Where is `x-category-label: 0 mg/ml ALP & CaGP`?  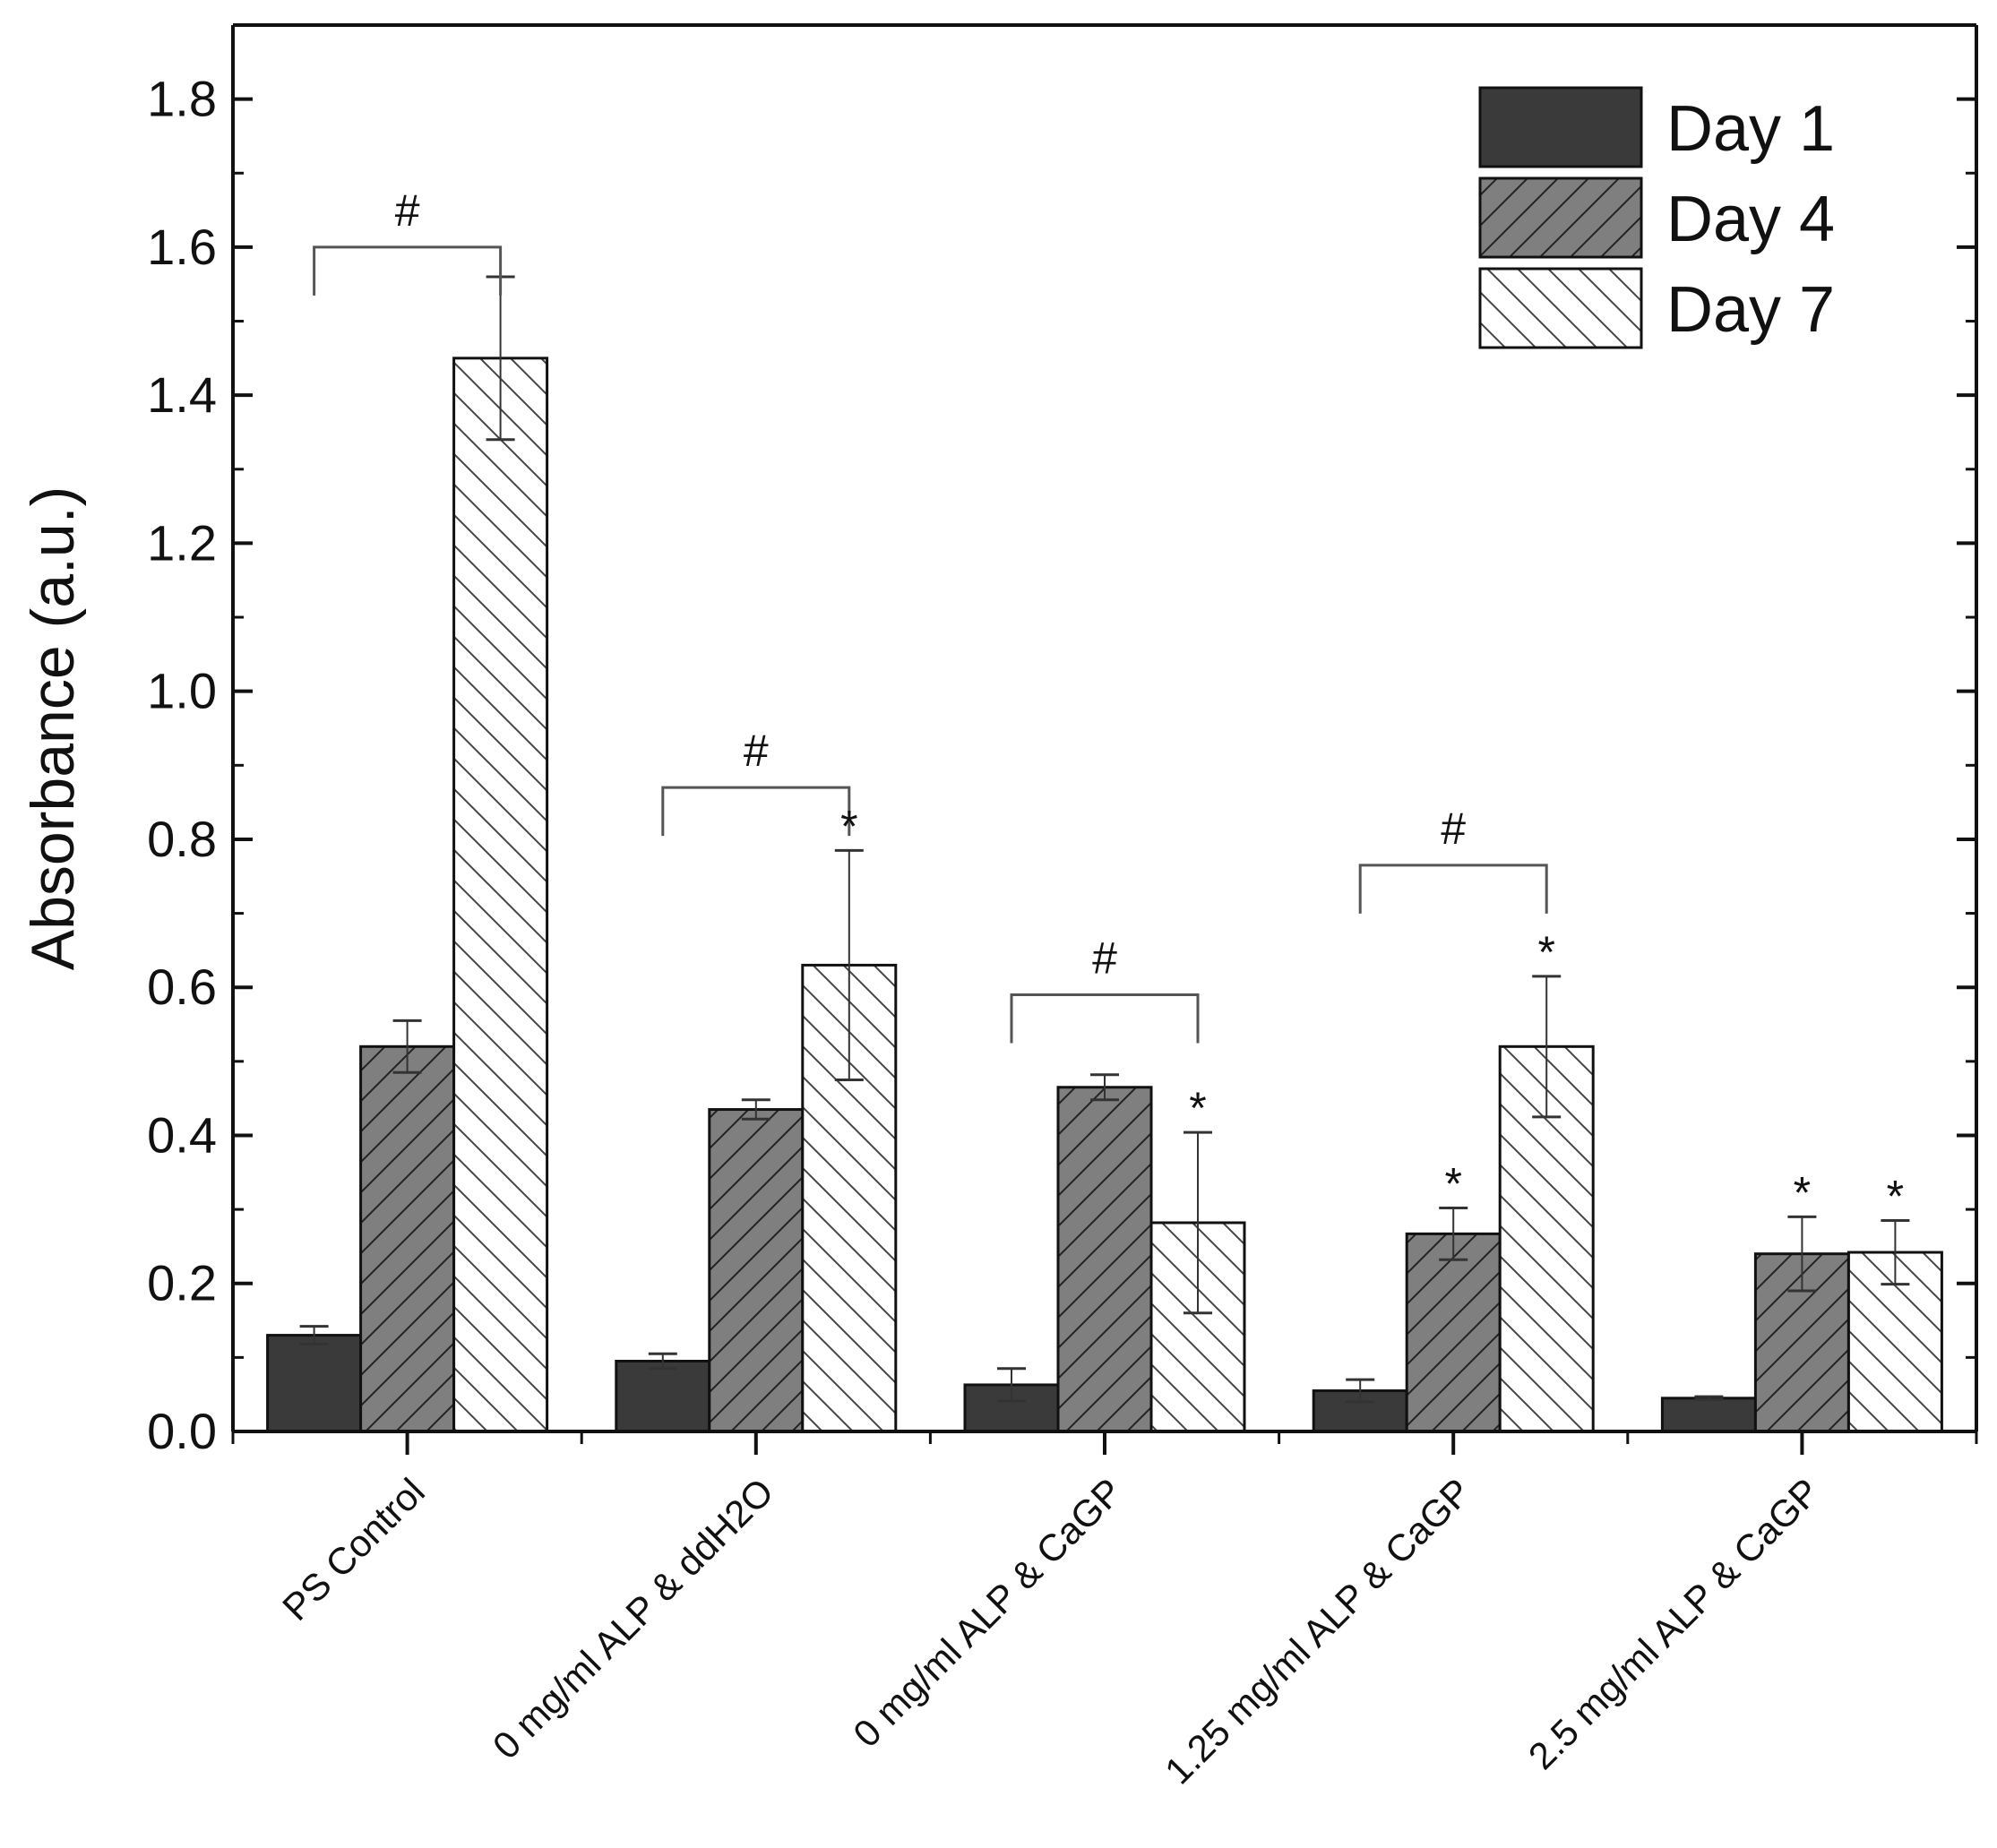 x-category-label: 0 mg/ml ALP & CaGP is located at coordinates (988, 1612).